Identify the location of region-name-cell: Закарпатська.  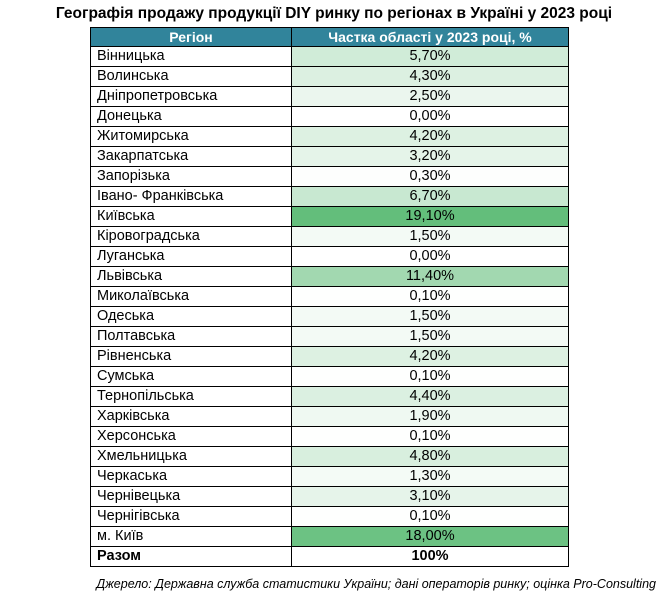
(191, 156).